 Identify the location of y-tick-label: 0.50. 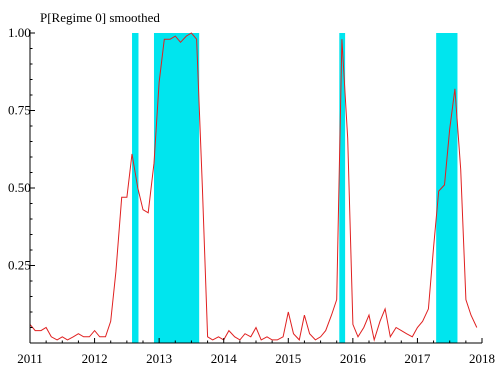
(19, 187).